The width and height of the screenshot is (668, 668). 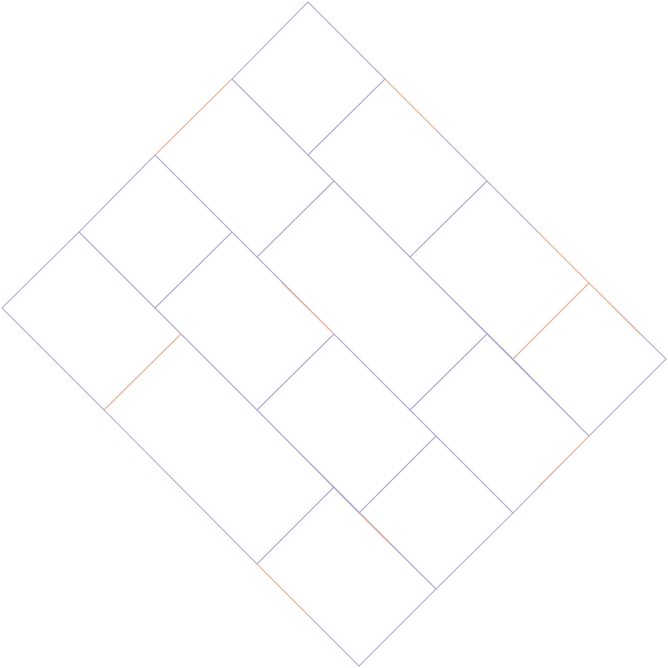 I want to click on tile-far-left-rect, so click(x=91, y=321).